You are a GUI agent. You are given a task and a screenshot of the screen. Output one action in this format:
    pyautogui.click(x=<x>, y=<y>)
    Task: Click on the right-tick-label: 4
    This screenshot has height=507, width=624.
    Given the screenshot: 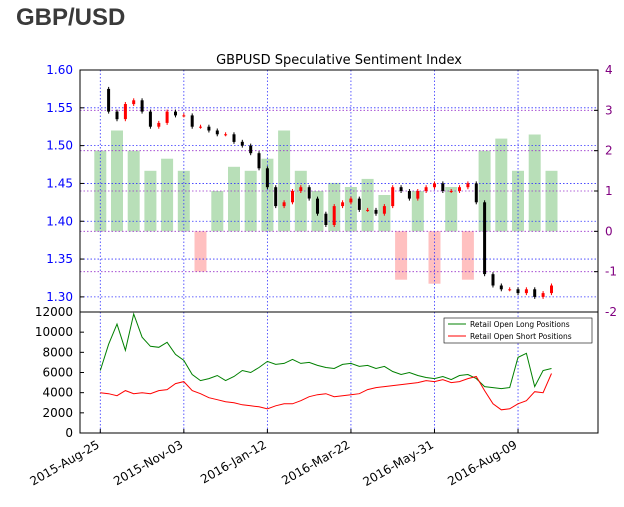 What is the action you would take?
    pyautogui.click(x=609, y=70)
    